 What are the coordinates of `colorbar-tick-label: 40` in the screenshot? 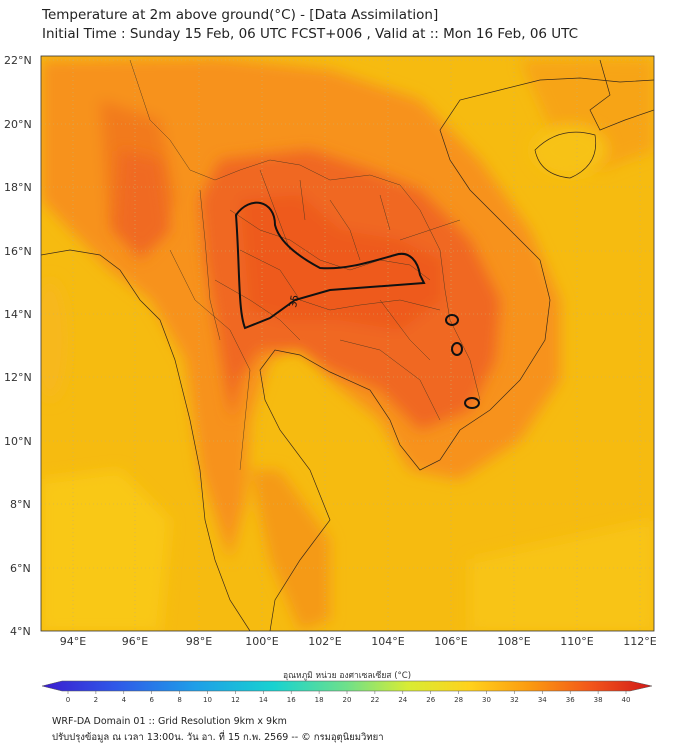 It's located at (626, 700).